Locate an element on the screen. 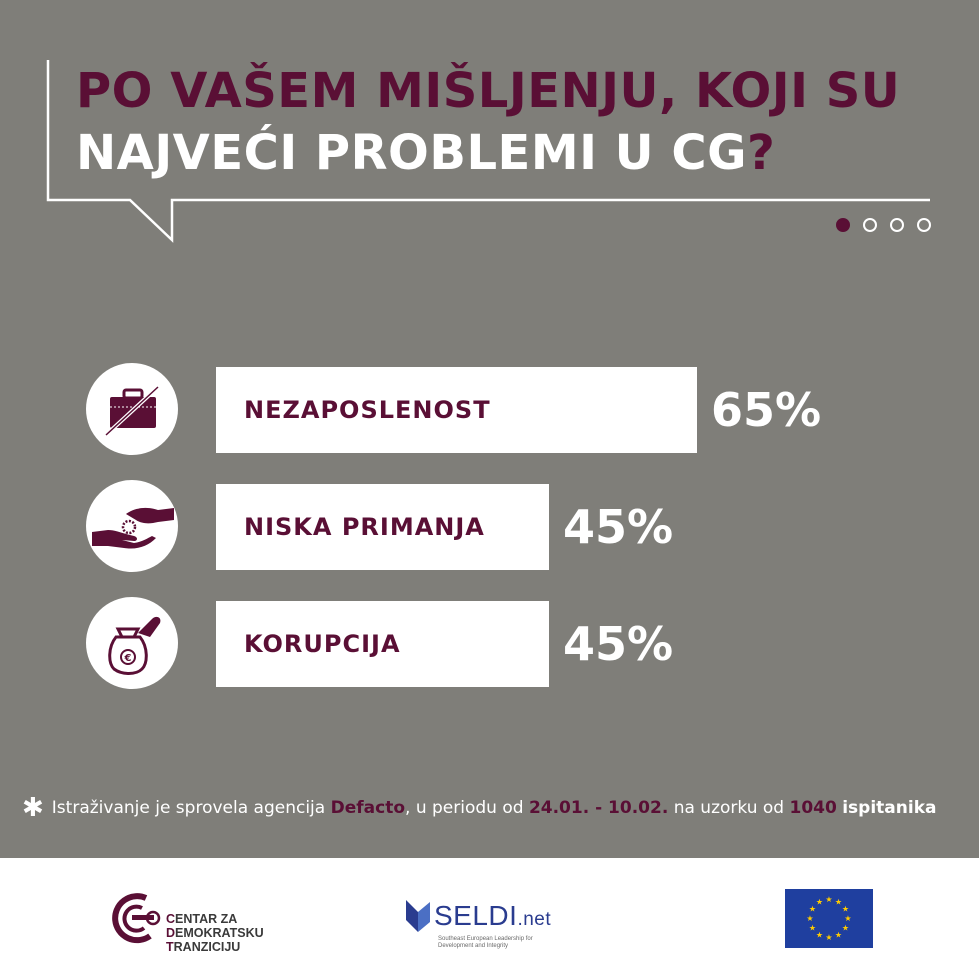  chart-row-niska-primanja: NISKA PRIMANJA 45% is located at coordinates (489, 526).